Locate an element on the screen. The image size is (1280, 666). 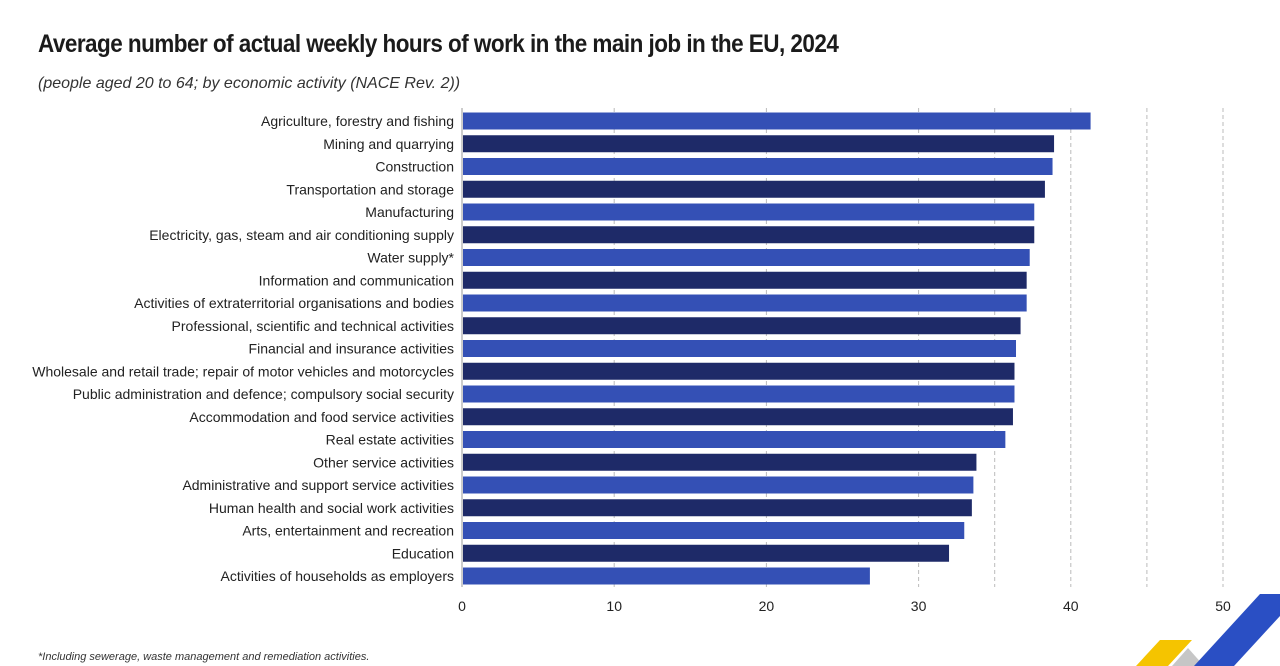
category-label: Activities of households as employers is located at coordinates (337, 576).